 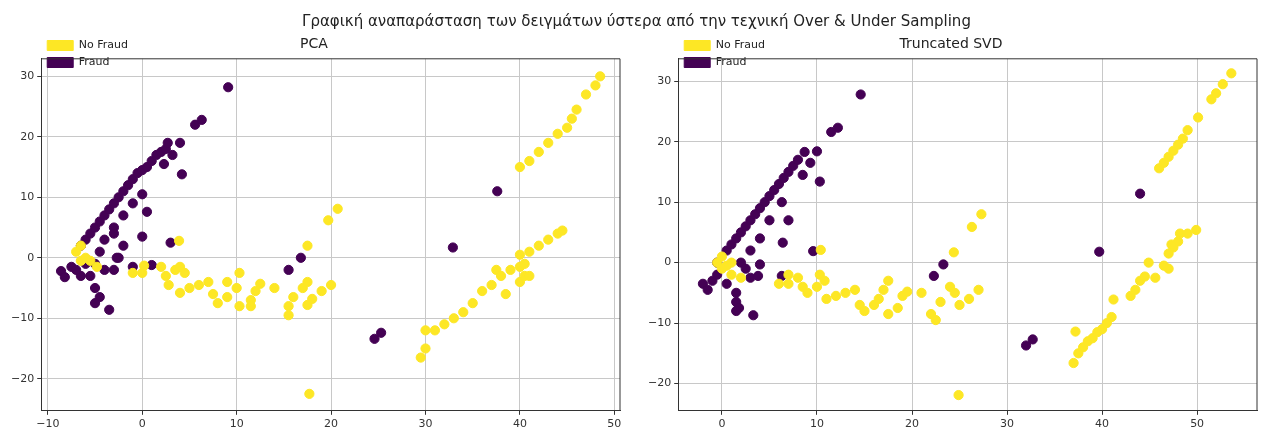 I want to click on text: Γραφική αναπαράσταση των δειγμάτων ύστερα από την τεχνική Over & Under Sampling, so click(x=636, y=21).